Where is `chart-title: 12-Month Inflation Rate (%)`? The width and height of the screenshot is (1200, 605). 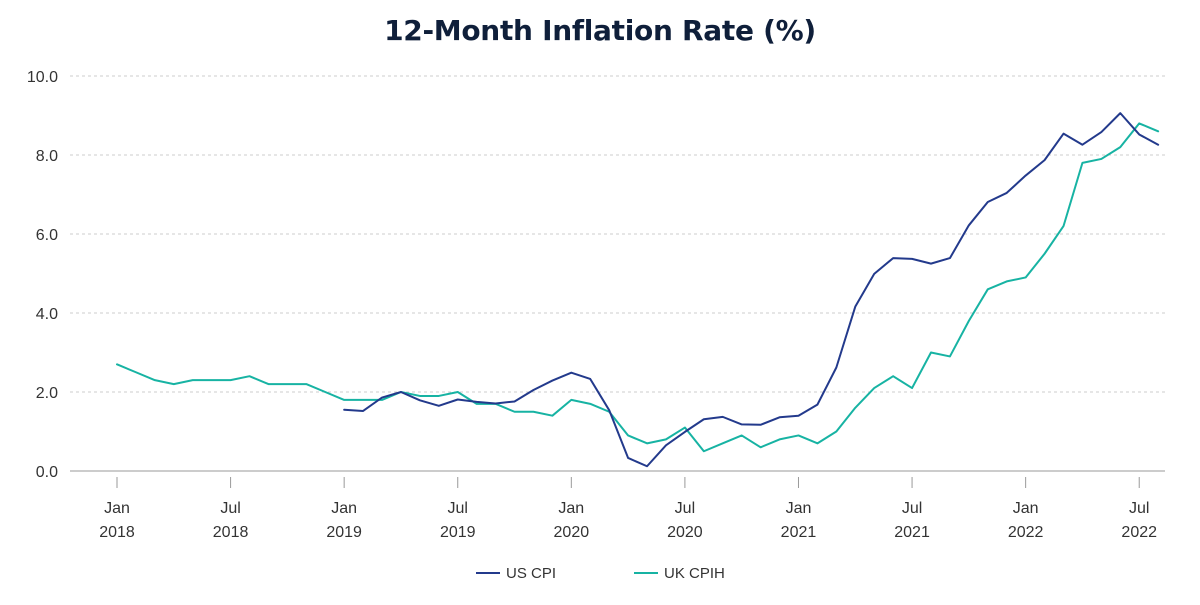 chart-title: 12-Month Inflation Rate (%) is located at coordinates (600, 30).